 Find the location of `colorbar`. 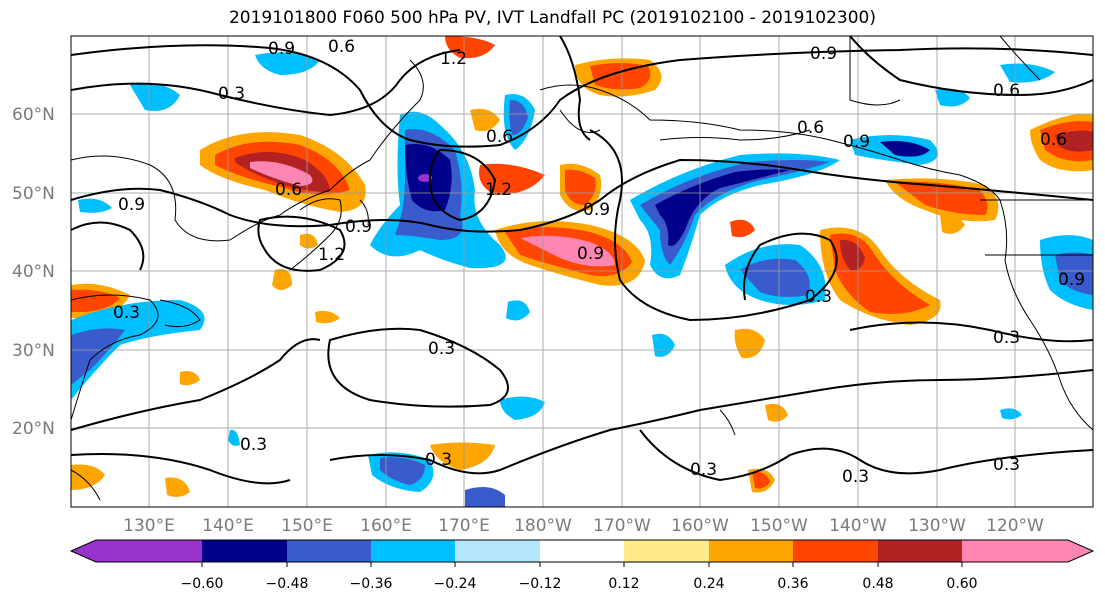

colorbar is located at coordinates (582, 553).